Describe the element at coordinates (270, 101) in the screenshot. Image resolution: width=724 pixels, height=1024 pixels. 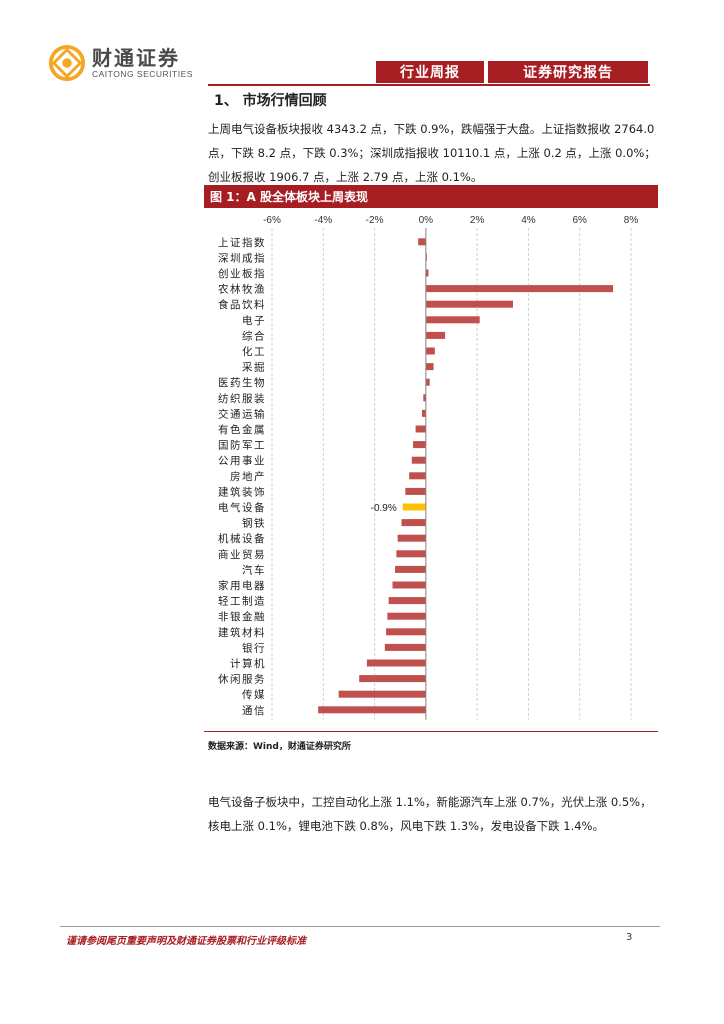
I see `section-title: 1、 市场行情回顾` at that location.